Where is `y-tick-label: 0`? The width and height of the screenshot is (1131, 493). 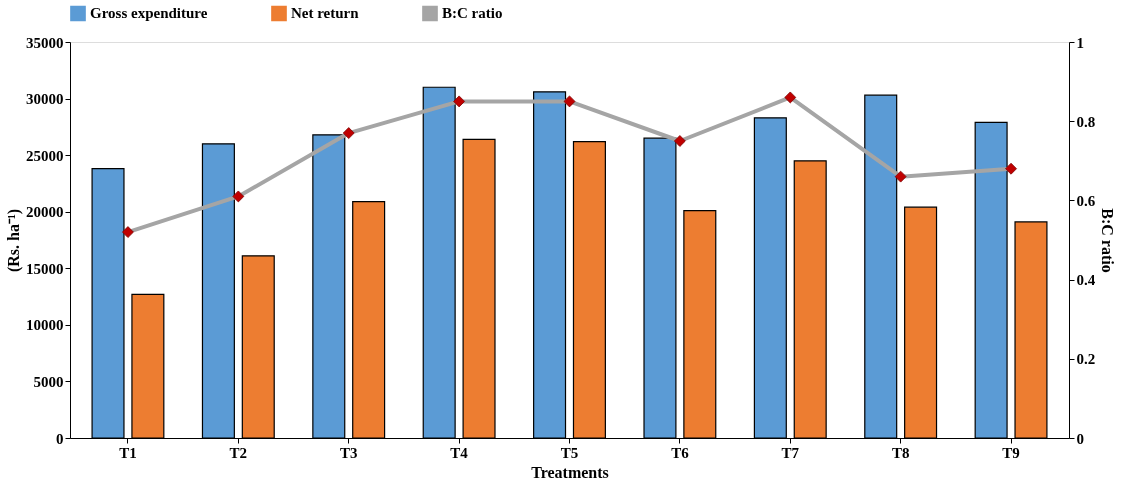 y-tick-label: 0 is located at coordinates (60, 438).